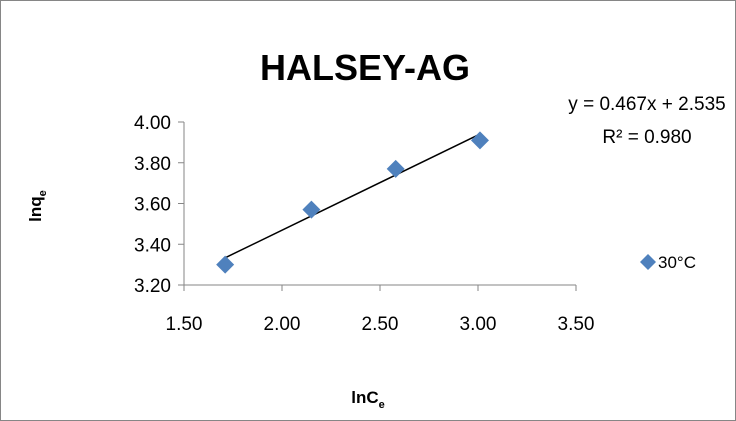  Describe the element at coordinates (352, 196) in the screenshot. I see `trendline` at that location.